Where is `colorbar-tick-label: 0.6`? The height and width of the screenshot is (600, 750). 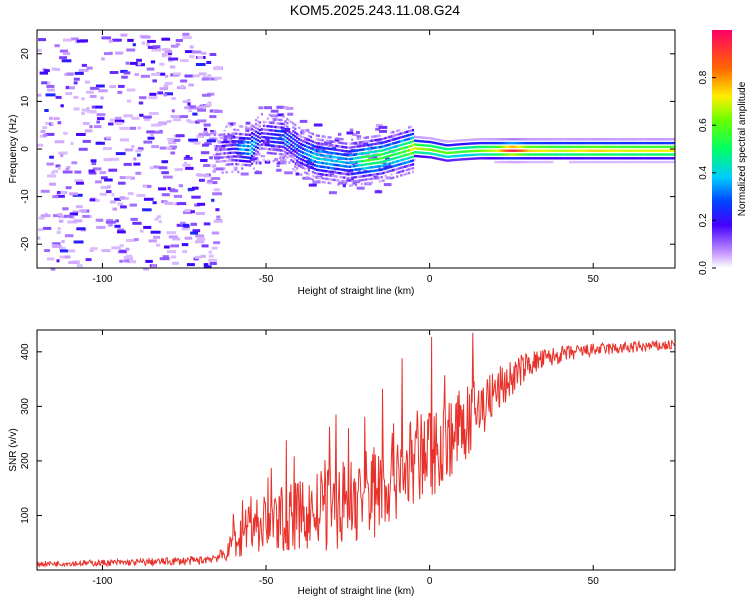 colorbar-tick-label: 0.6 is located at coordinates (703, 125).